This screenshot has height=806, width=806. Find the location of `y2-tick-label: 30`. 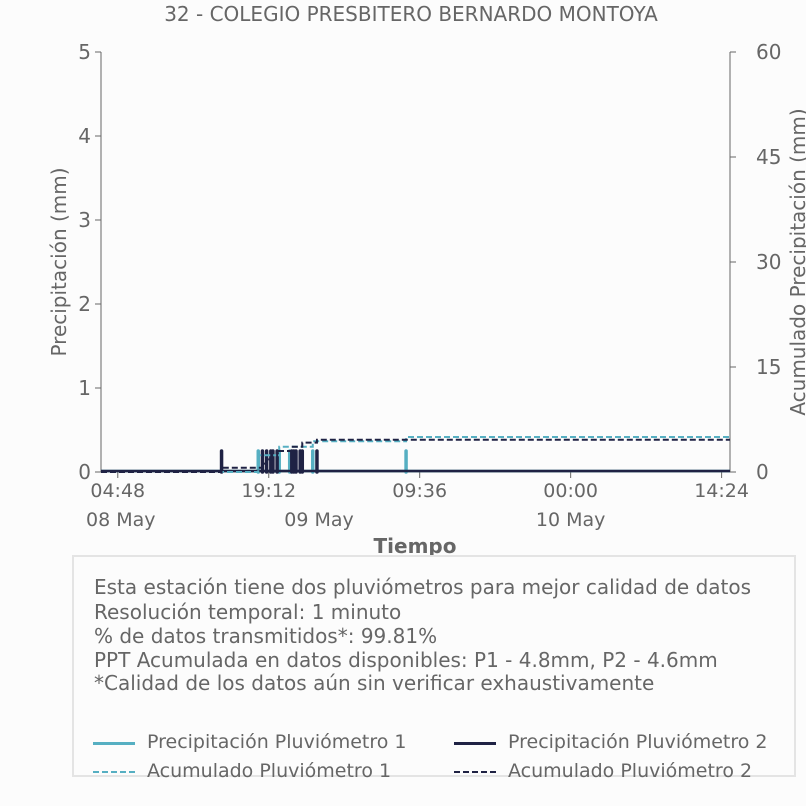

y2-tick-label: 30 is located at coordinates (768, 262).